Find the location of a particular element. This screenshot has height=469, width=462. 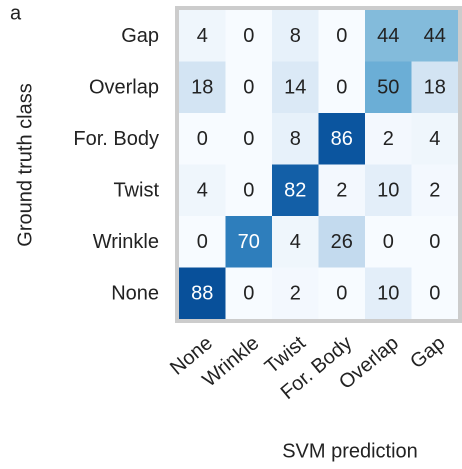

cell-label: 86 is located at coordinates (342, 139).